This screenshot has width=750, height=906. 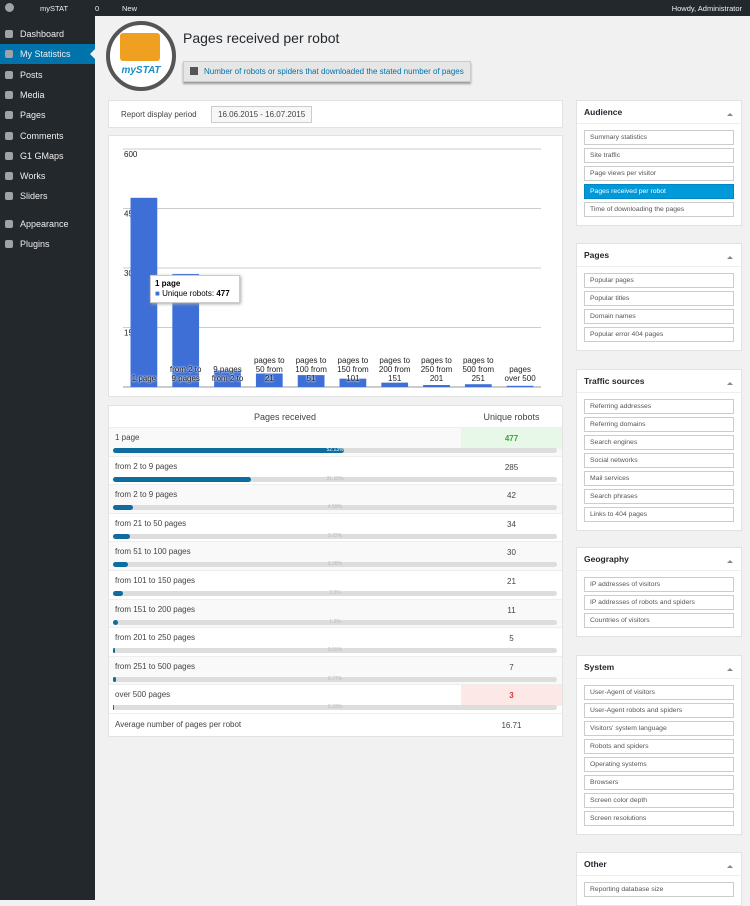 What do you see at coordinates (143, 695) in the screenshot?
I see `row-label: over 500 pages` at bounding box center [143, 695].